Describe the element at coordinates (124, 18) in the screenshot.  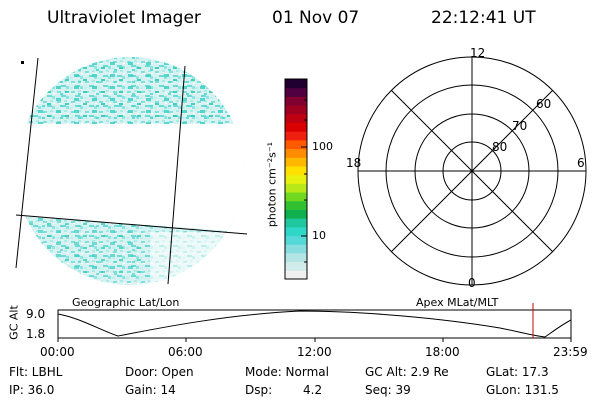
I see `instrument-title: Ultraviolet Imager` at that location.